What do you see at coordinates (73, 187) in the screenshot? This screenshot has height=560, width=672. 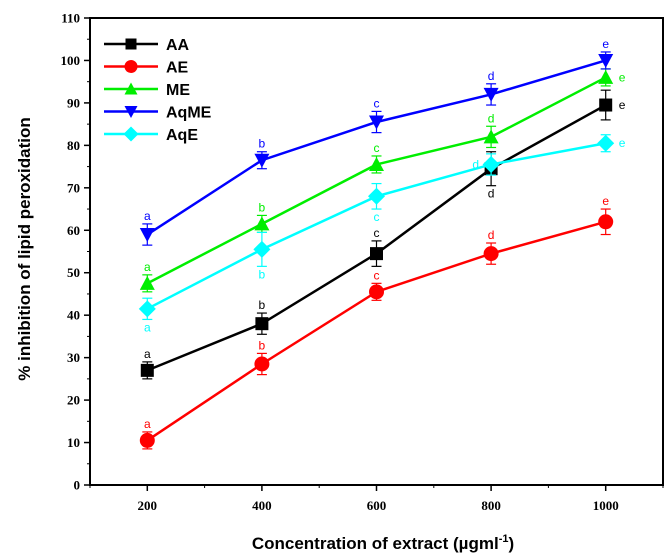 I see `y-tick-label: 70` at bounding box center [73, 187].